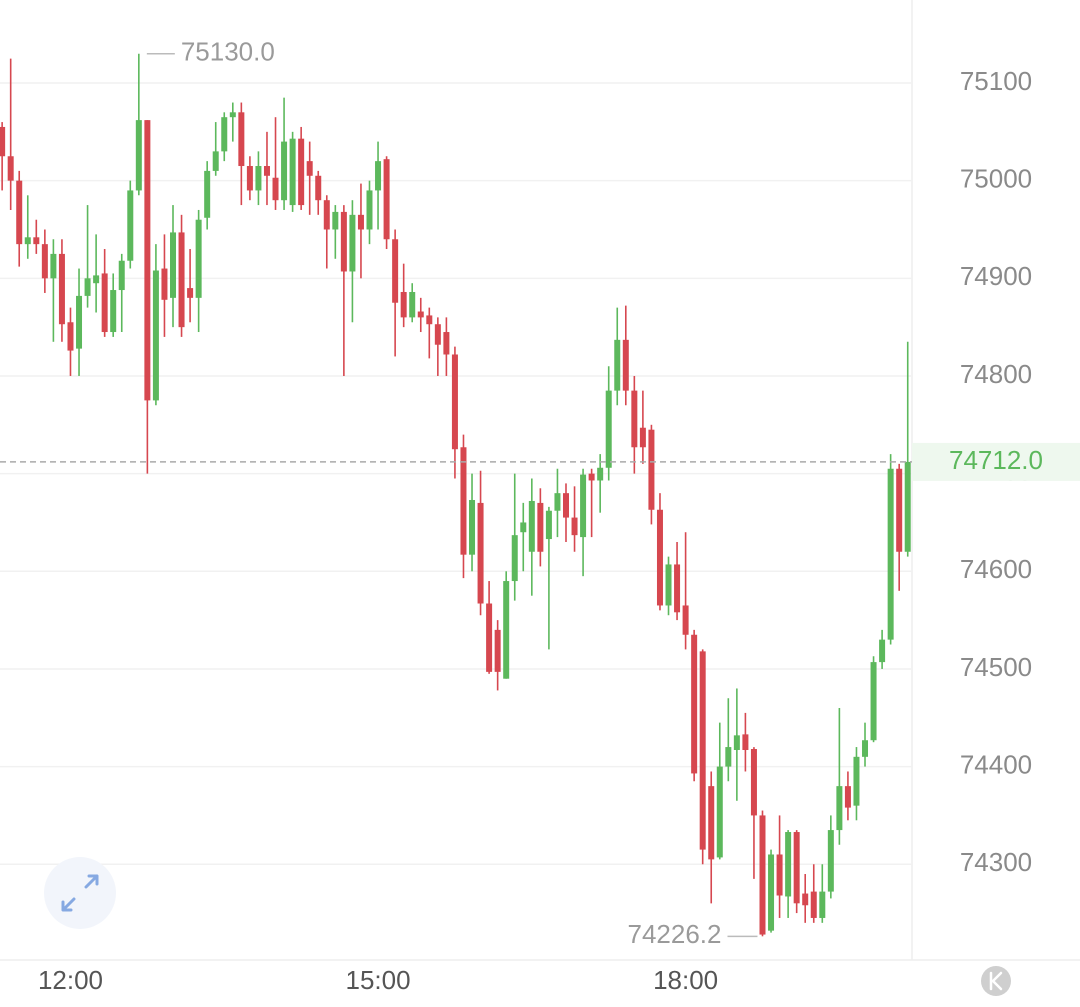  Describe the element at coordinates (996, 461) in the screenshot. I see `last-price-tag` at that location.